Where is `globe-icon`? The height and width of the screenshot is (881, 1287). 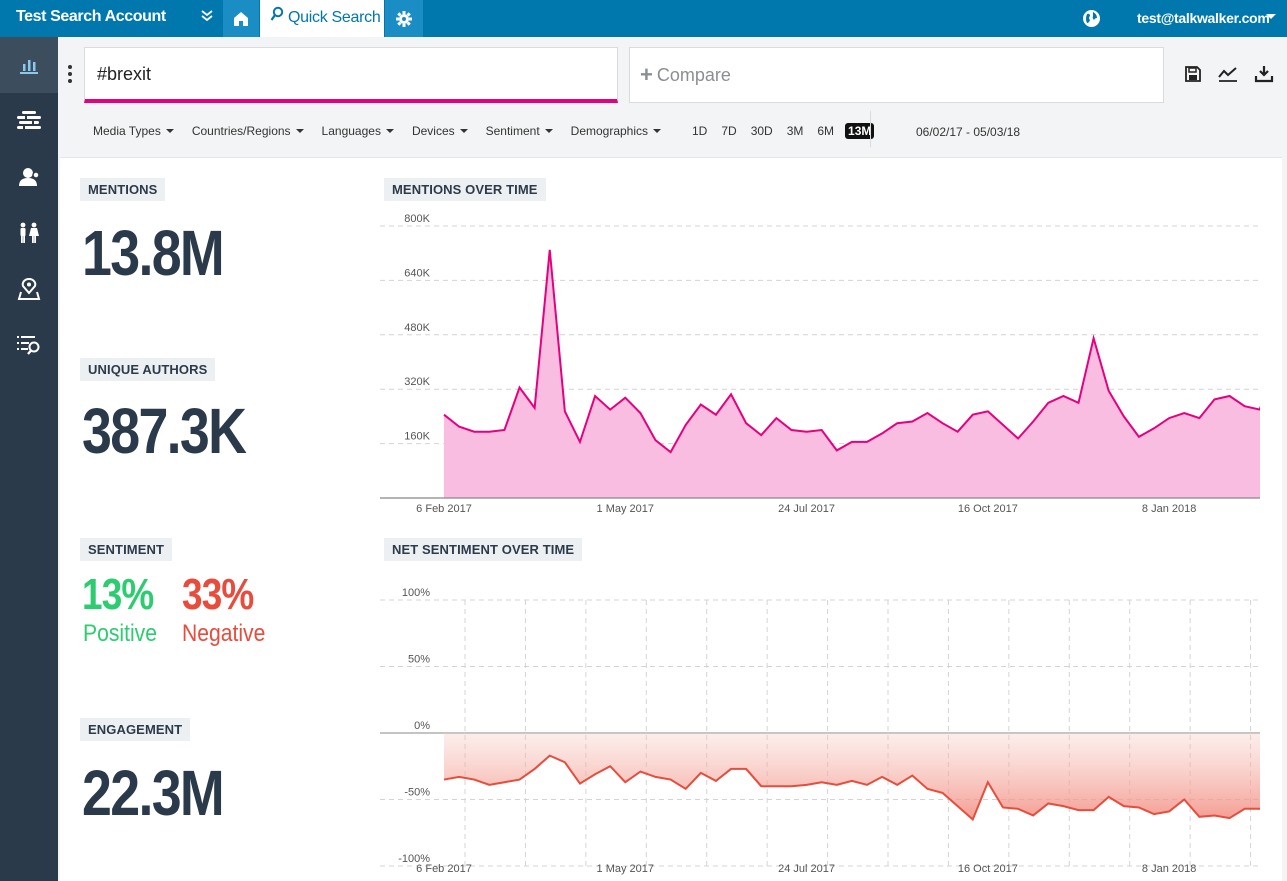
globe-icon is located at coordinates (1091, 21).